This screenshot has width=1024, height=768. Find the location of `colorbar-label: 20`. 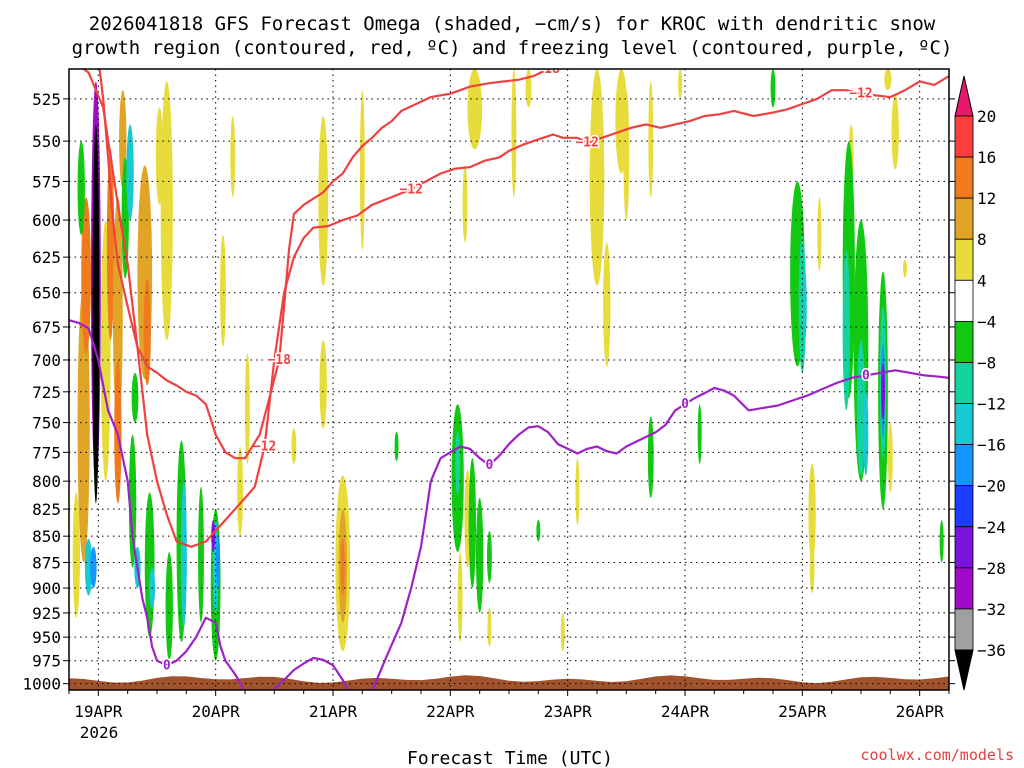

colorbar-label: 20 is located at coordinates (986, 116).